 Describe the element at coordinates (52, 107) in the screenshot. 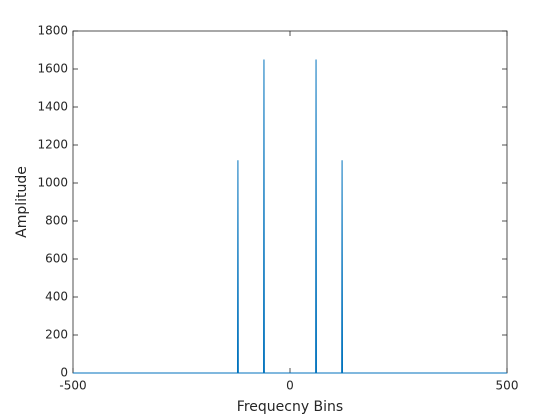

I see `y-tick-label: 1400` at that location.